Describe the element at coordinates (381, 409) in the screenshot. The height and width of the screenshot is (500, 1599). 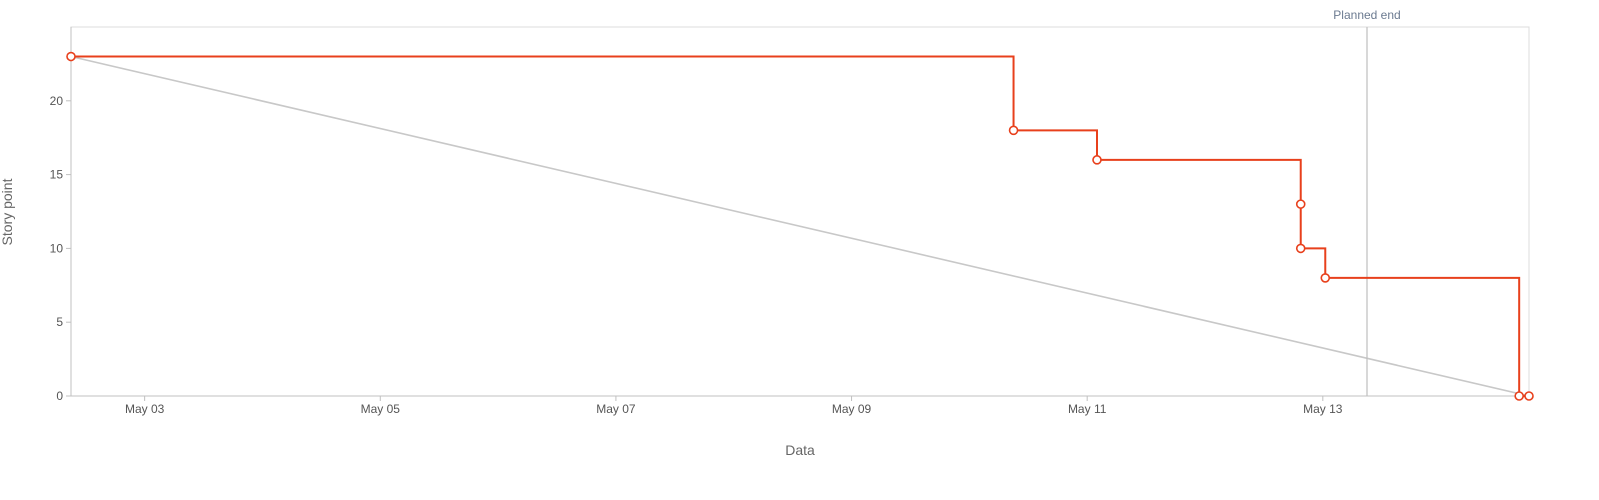
I see `x-tick-label: May 05` at that location.